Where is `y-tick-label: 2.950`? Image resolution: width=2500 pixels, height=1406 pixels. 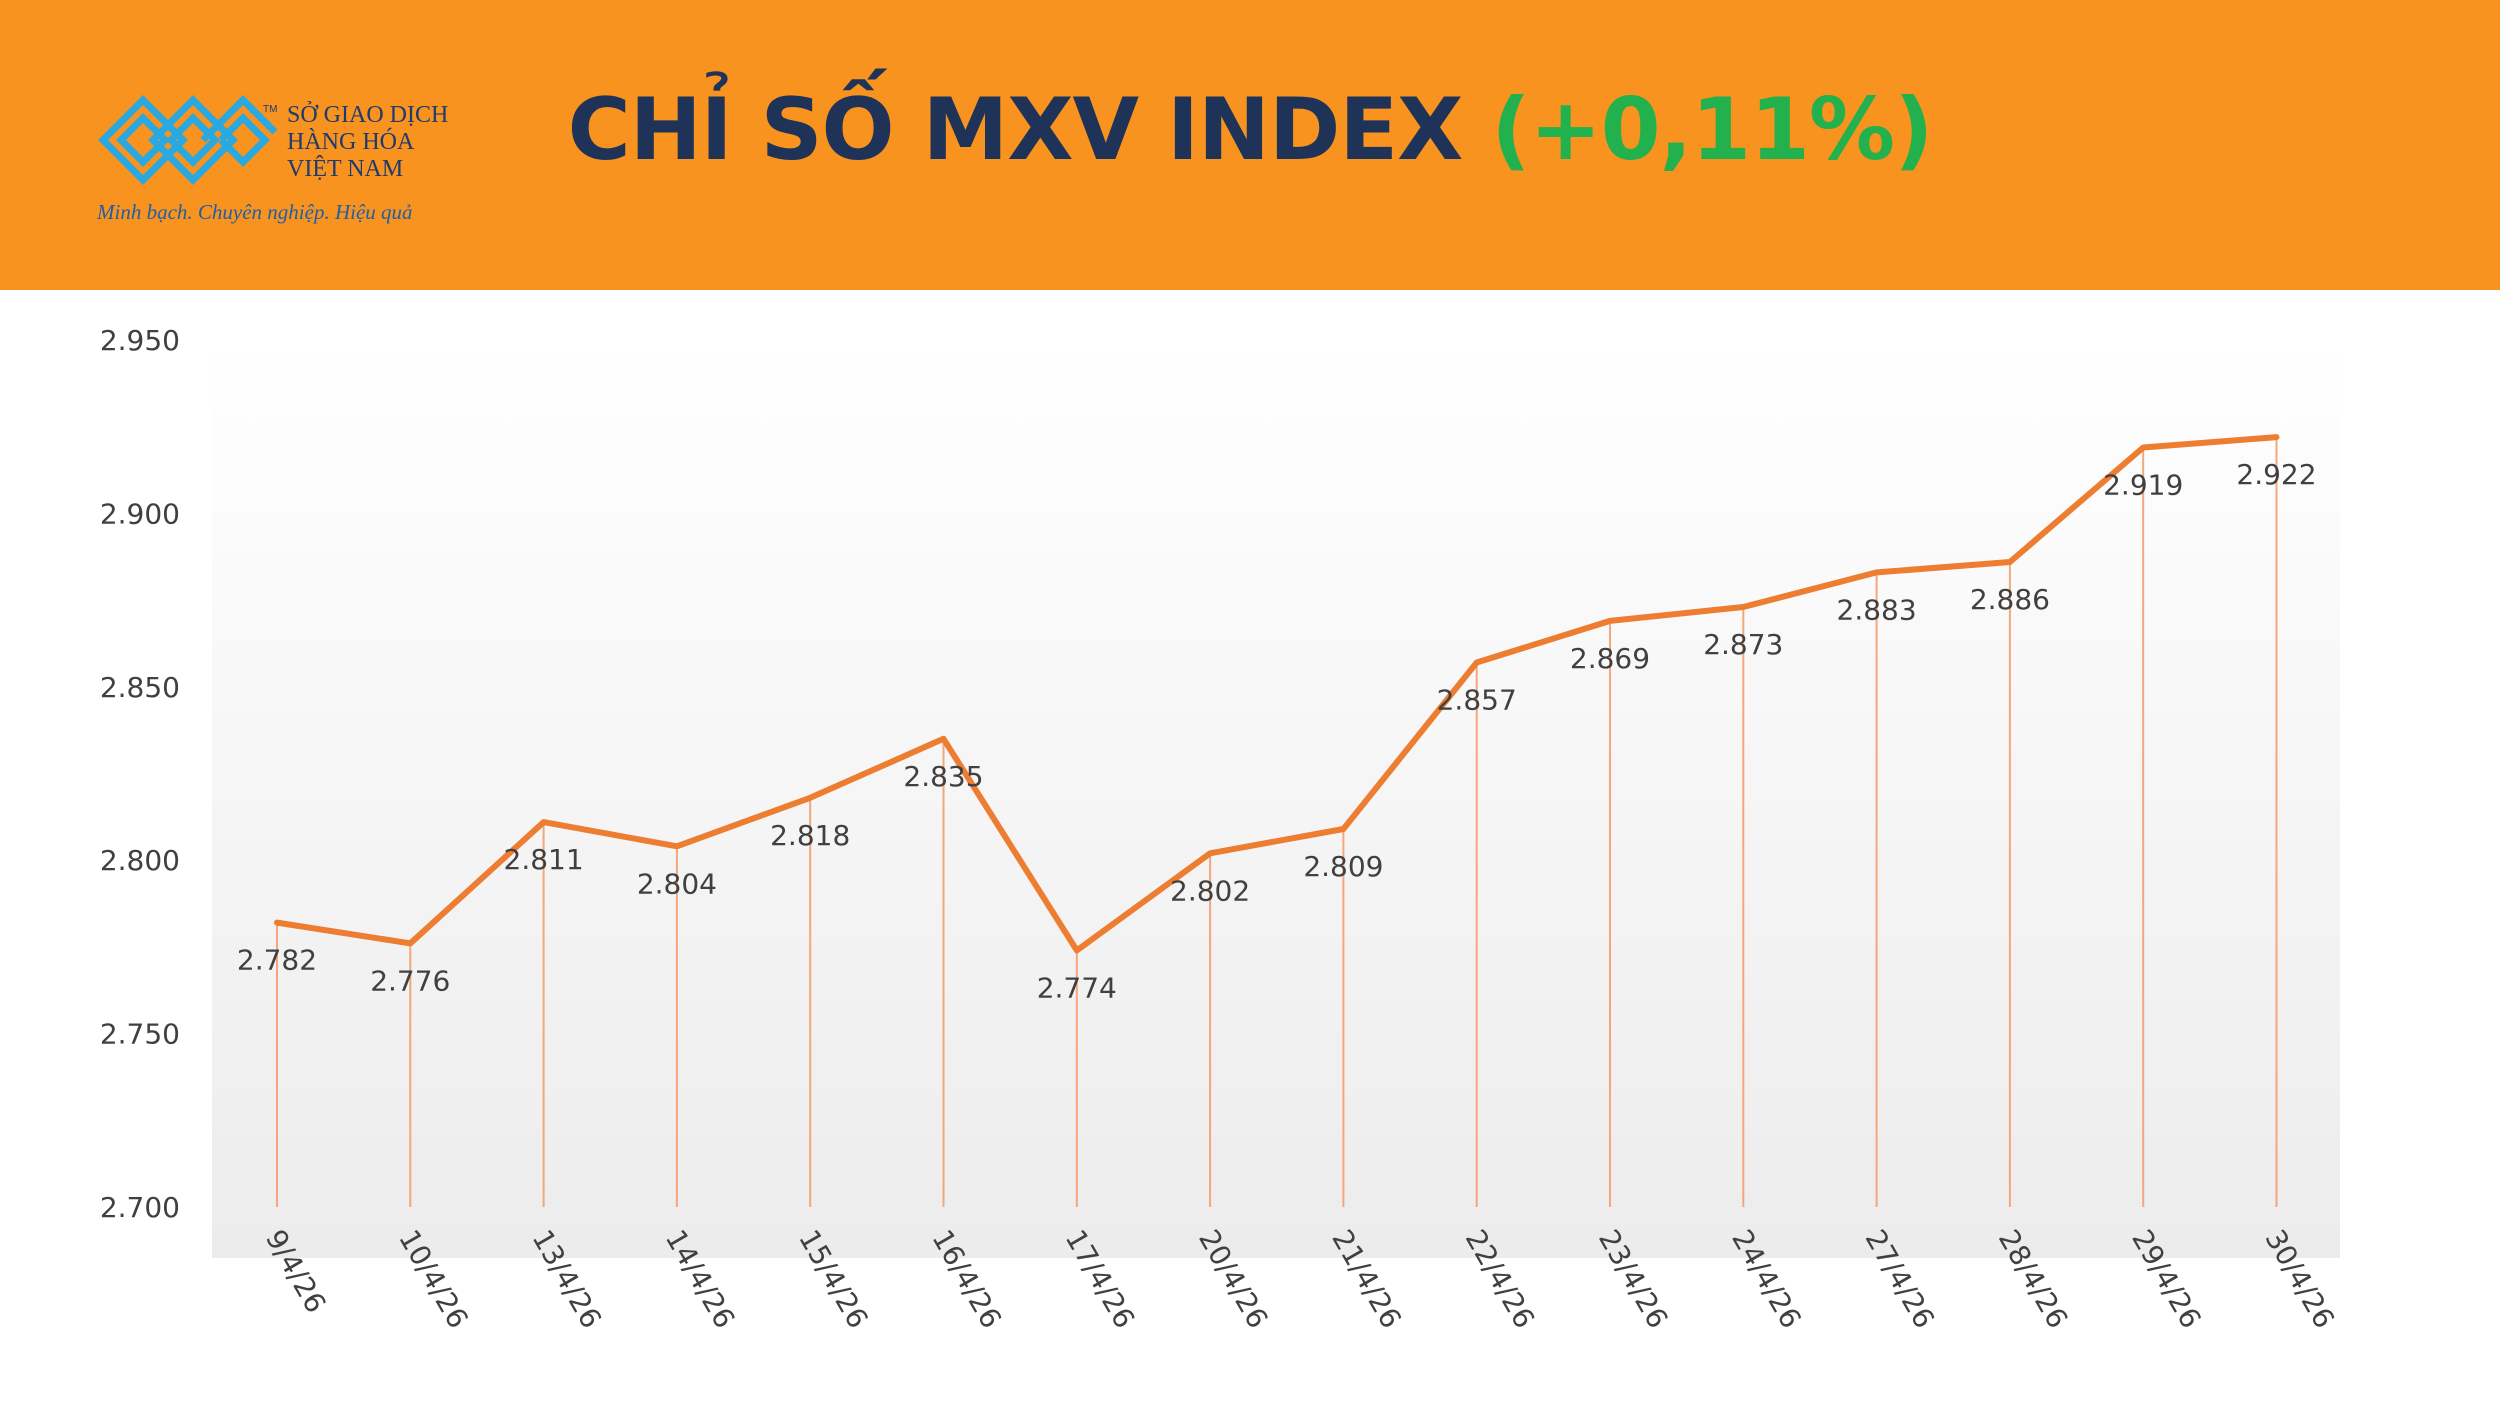
y-tick-label: 2.950 is located at coordinates (140, 340).